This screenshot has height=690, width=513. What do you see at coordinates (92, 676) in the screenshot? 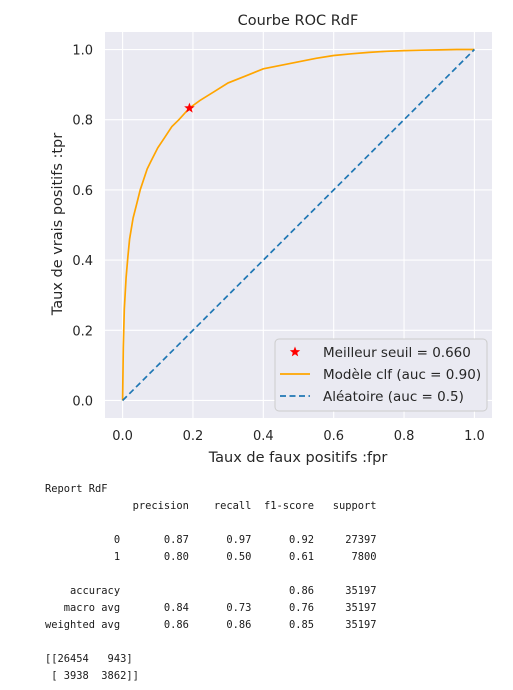
I see `confusion-matrix-row: [ 3938 3862]]` at bounding box center [92, 676].